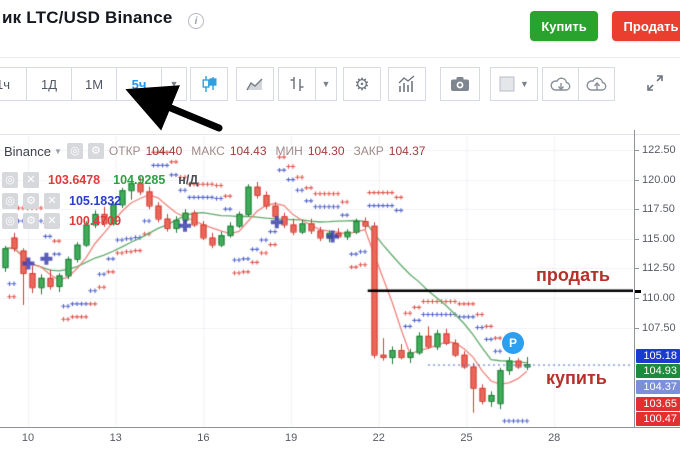 This screenshot has height=449, width=680. What do you see at coordinates (196, 21) in the screenshot?
I see `info-icon: i` at bounding box center [196, 21].